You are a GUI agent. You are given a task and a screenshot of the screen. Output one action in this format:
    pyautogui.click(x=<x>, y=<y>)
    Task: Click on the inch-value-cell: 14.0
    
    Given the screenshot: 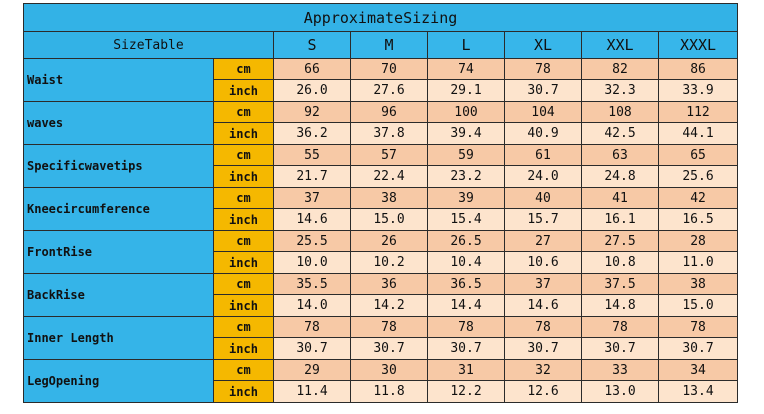 What is the action you would take?
    pyautogui.click(x=312, y=305)
    